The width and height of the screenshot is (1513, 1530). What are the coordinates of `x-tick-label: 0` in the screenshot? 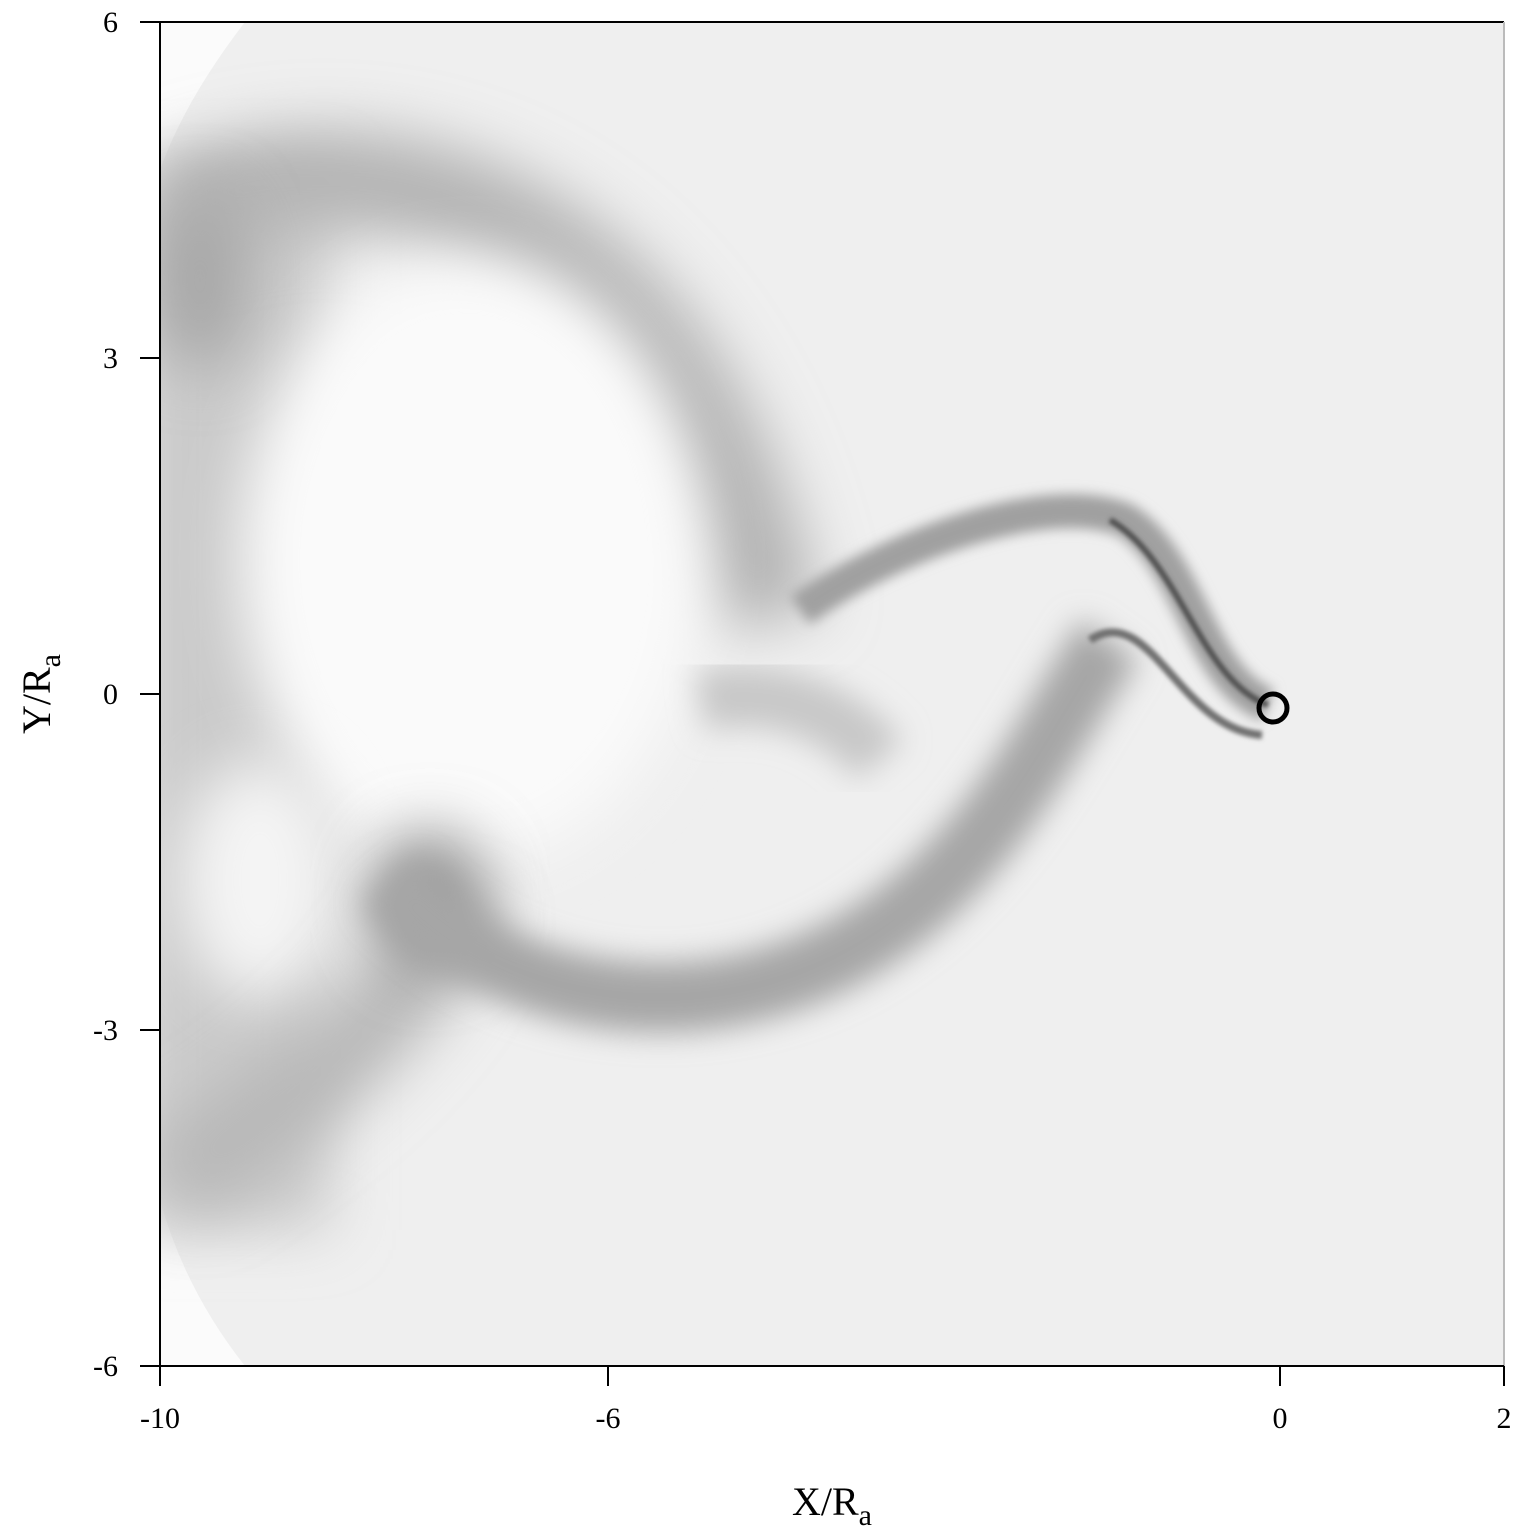 It's located at (1280, 1418).